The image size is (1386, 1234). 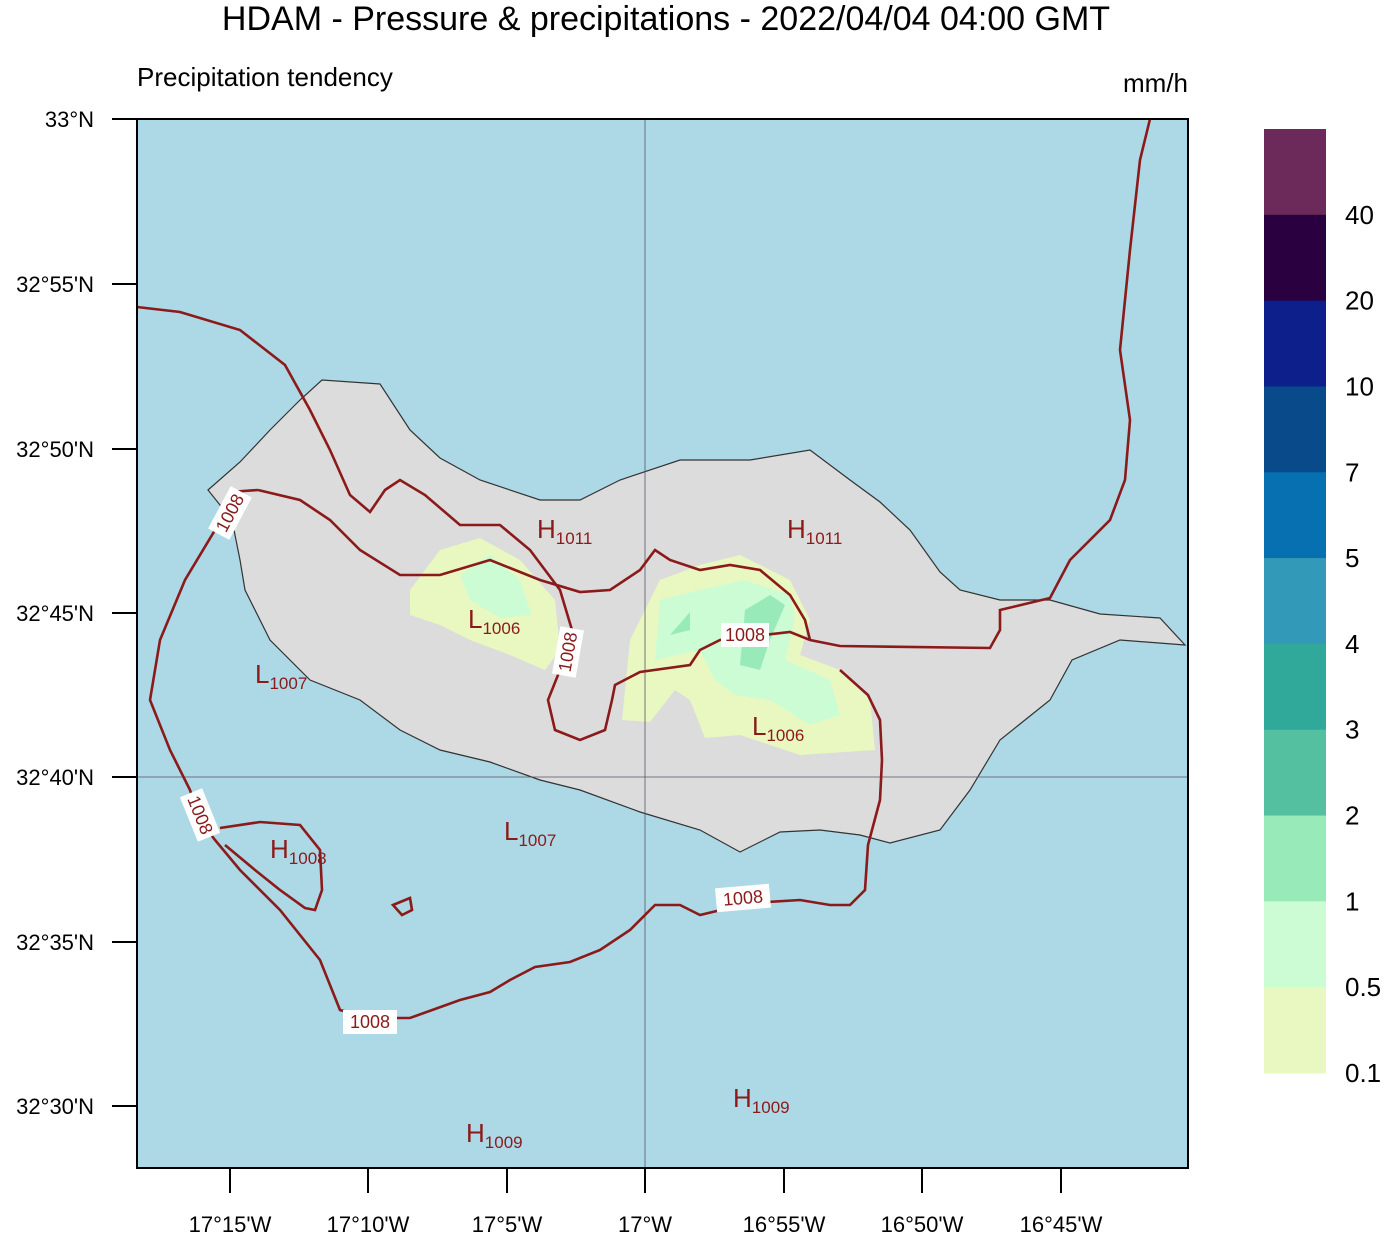 What do you see at coordinates (55, 1106) in the screenshot?
I see `lat-label: 32°30'N` at bounding box center [55, 1106].